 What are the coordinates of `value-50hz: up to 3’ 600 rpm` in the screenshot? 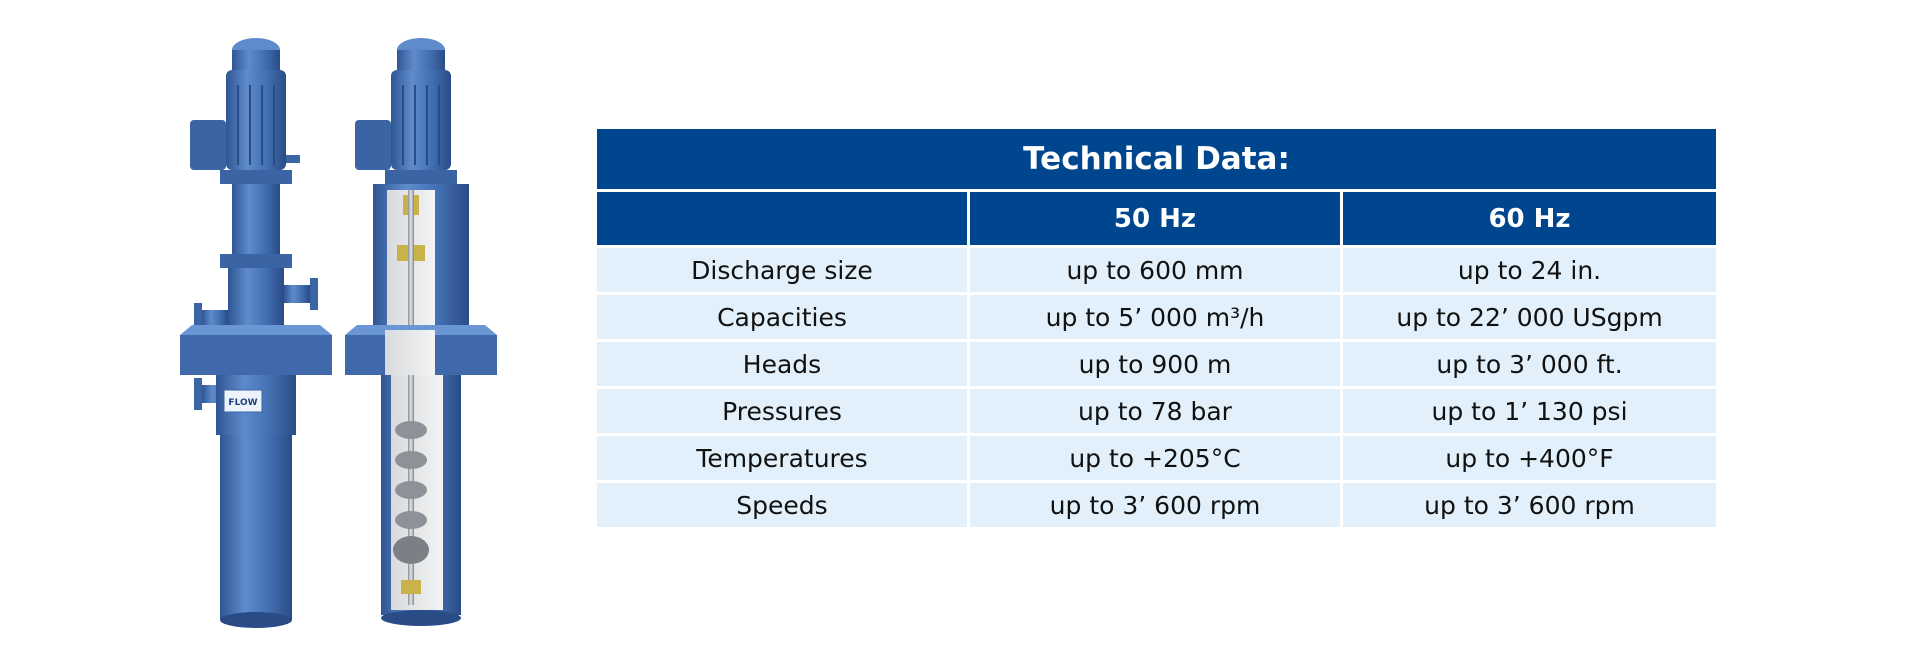 It's located at (1156, 505).